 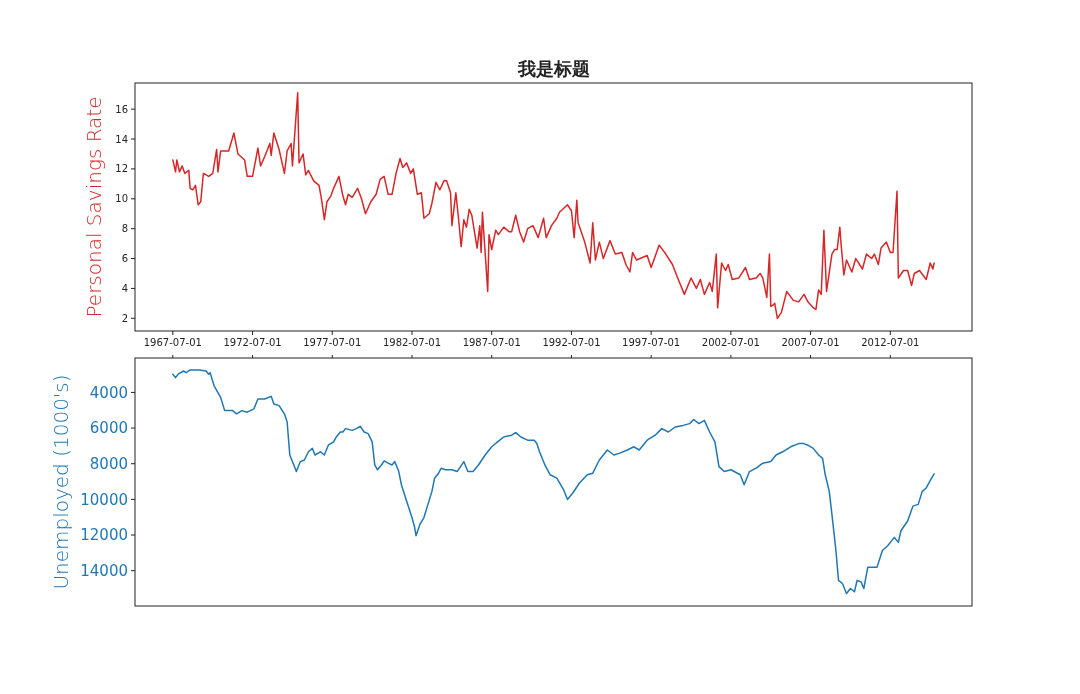 I want to click on x-tick-label: 1997-07-01, so click(x=651, y=342).